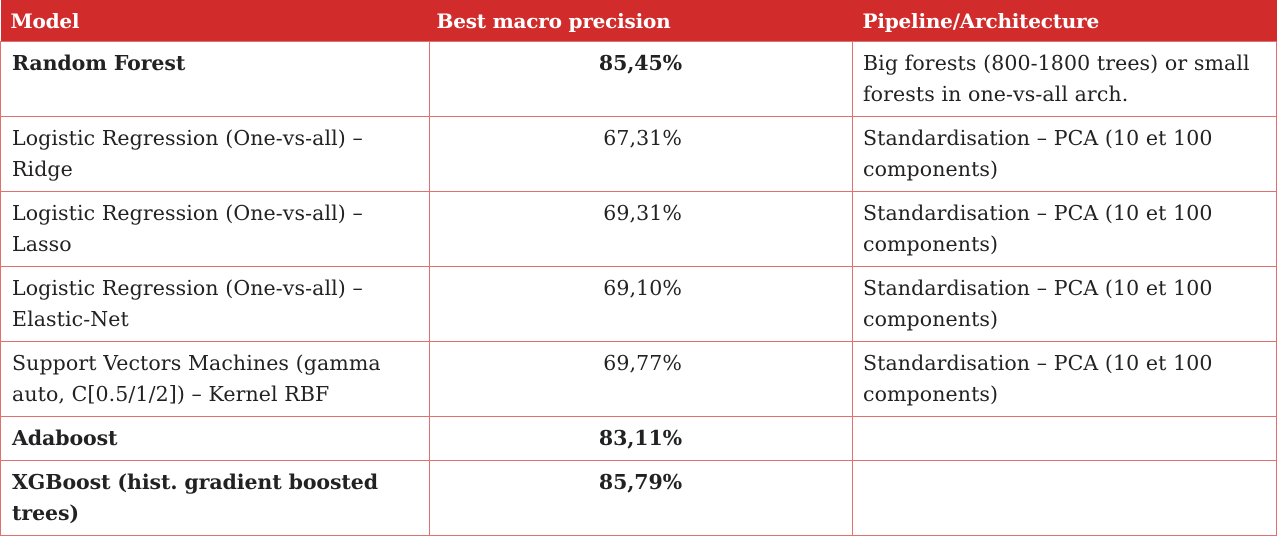 This screenshot has height=536, width=1277. What do you see at coordinates (641, 229) in the screenshot?
I see `cell-precision: 69,31%` at bounding box center [641, 229].